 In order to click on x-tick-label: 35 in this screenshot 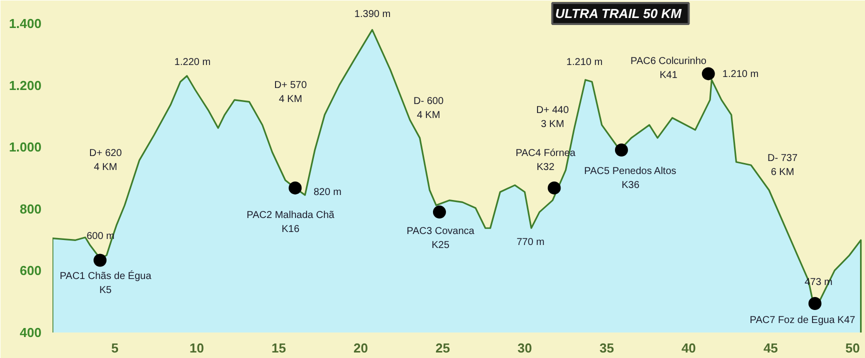, I will do `click(606, 348)`.